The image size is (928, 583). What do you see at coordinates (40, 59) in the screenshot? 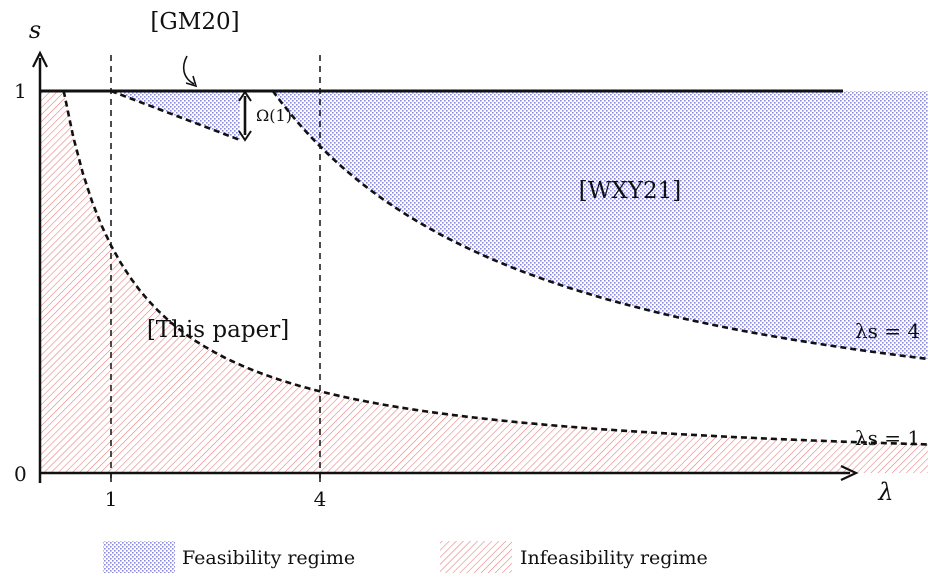
I see `y-axis-arrow-icon` at bounding box center [40, 59].